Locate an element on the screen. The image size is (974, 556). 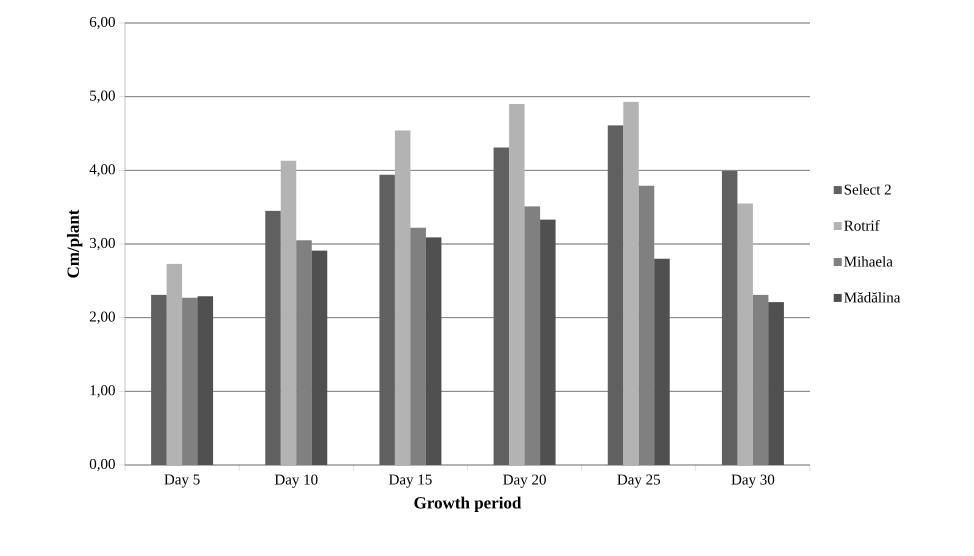
x-axis-title: Growth period is located at coordinates (468, 504).